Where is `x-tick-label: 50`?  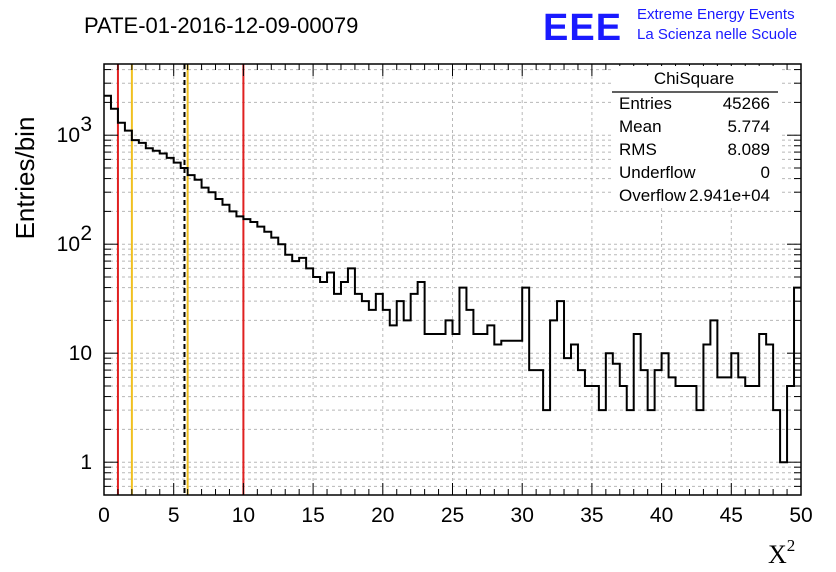
x-tick-label: 50 is located at coordinates (800, 515).